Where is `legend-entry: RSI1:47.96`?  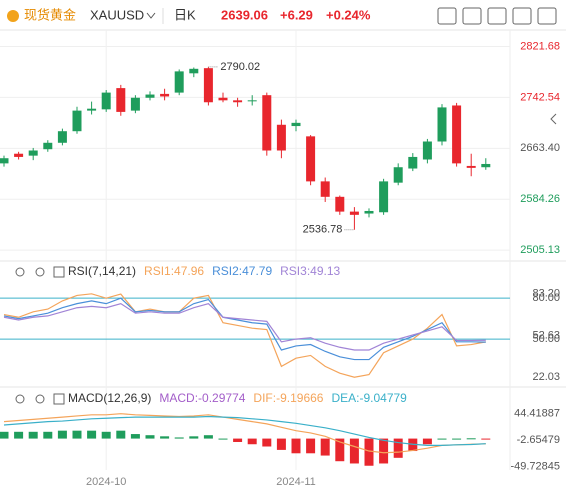
legend-entry: RSI1:47.96 is located at coordinates (174, 271).